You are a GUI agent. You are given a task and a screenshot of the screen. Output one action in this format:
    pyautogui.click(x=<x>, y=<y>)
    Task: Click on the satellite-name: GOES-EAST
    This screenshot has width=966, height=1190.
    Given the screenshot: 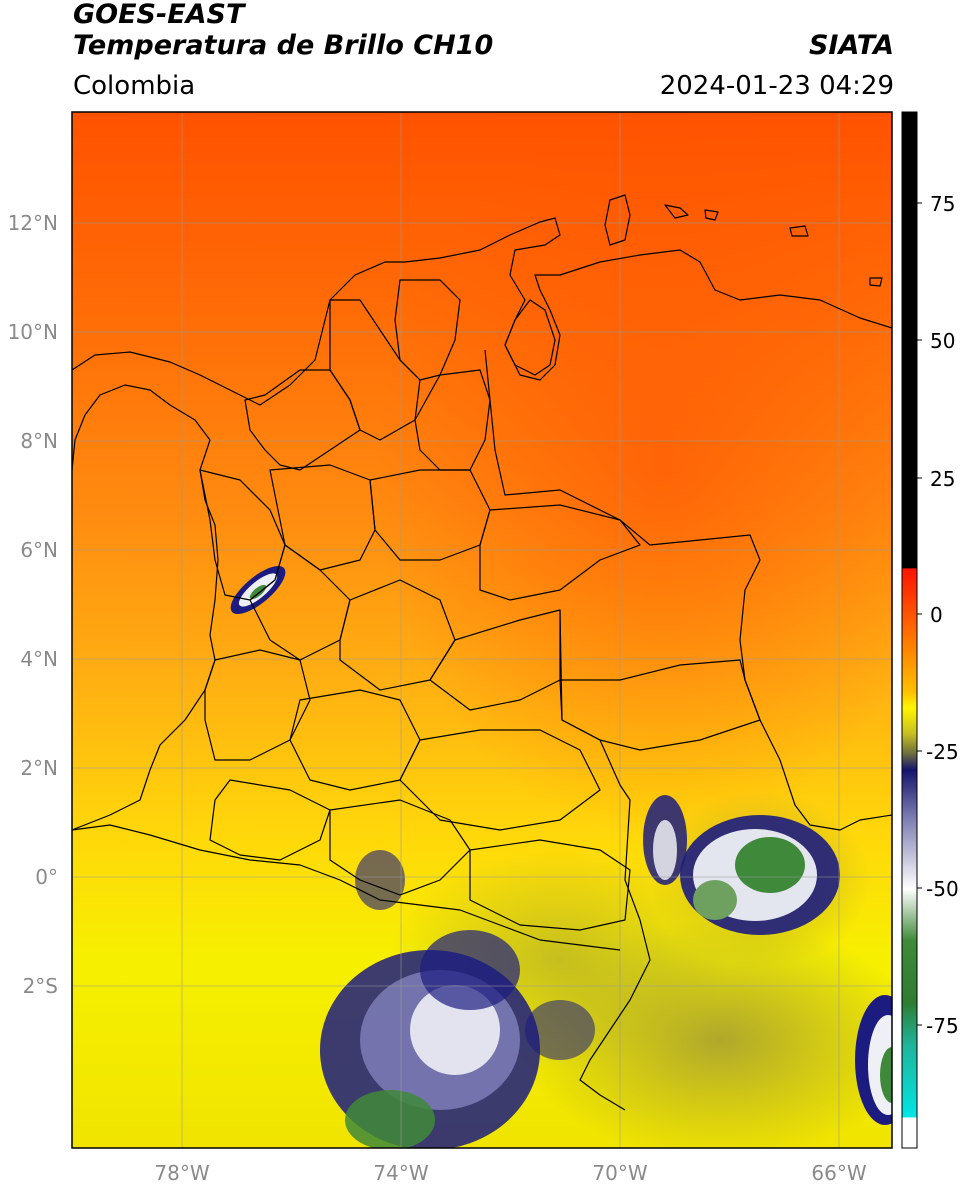 What is the action you would take?
    pyautogui.click(x=159, y=15)
    